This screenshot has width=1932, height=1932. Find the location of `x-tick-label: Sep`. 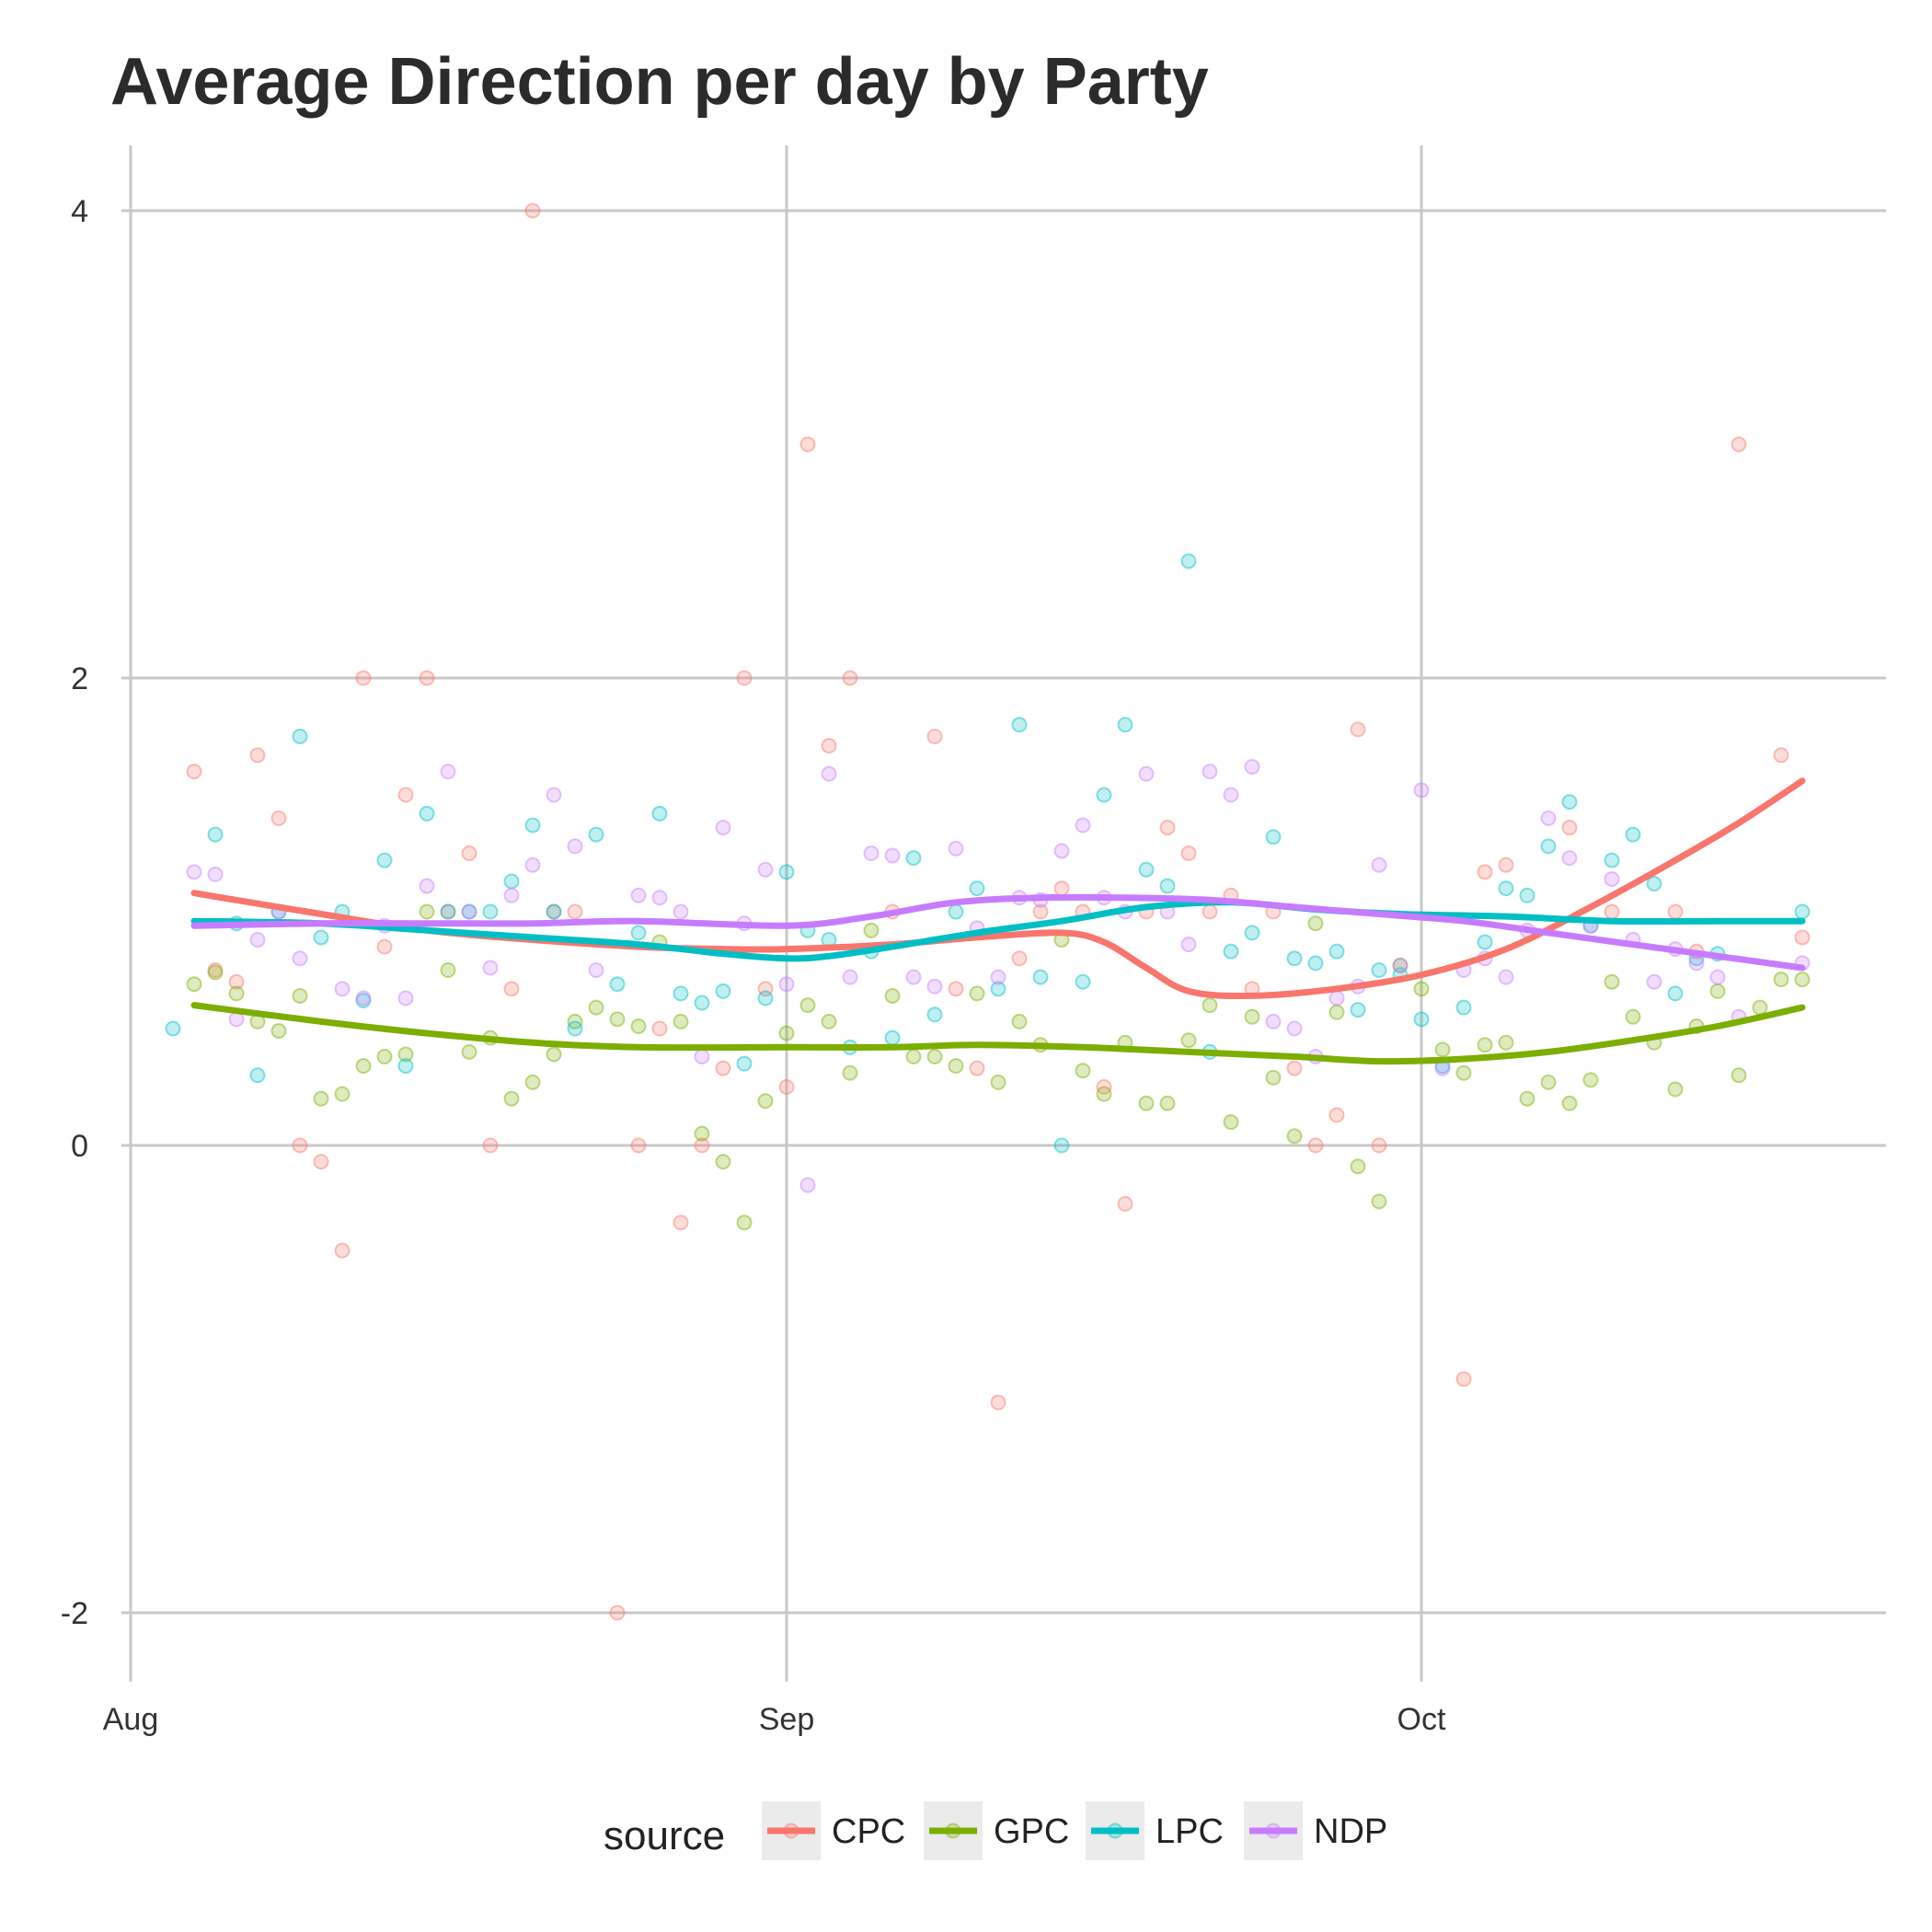

x-tick-label: Sep is located at coordinates (787, 1719).